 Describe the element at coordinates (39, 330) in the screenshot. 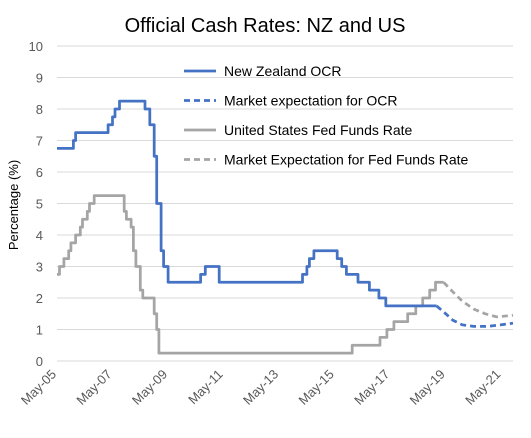

I see `y-tick-label: 1` at that location.